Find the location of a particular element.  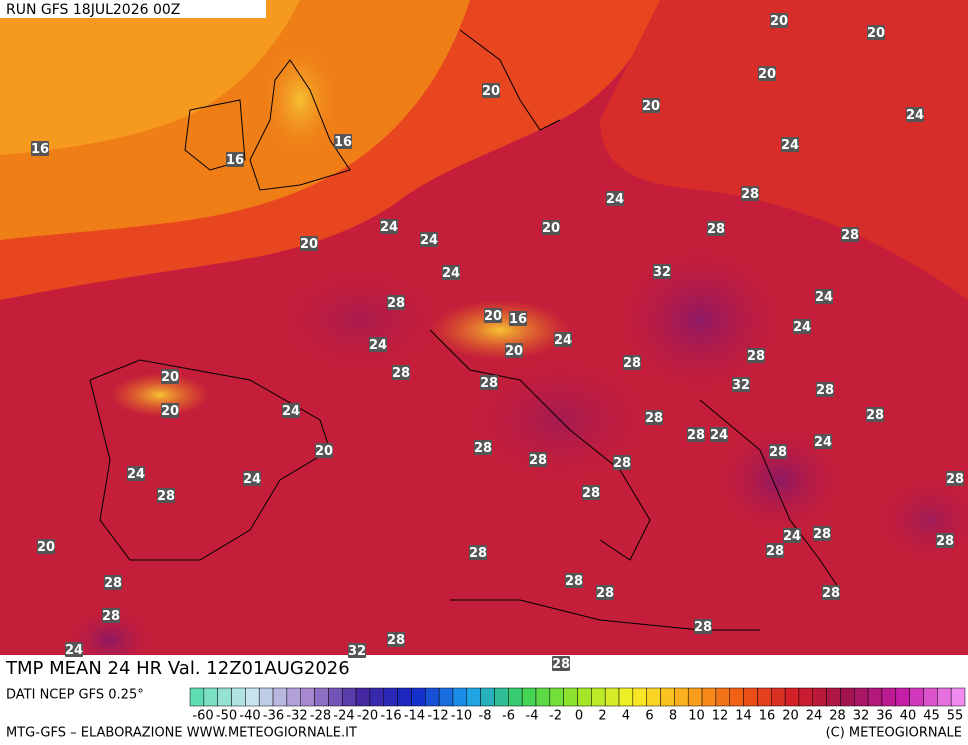

legend-tick-label: -28 is located at coordinates (320, 716).